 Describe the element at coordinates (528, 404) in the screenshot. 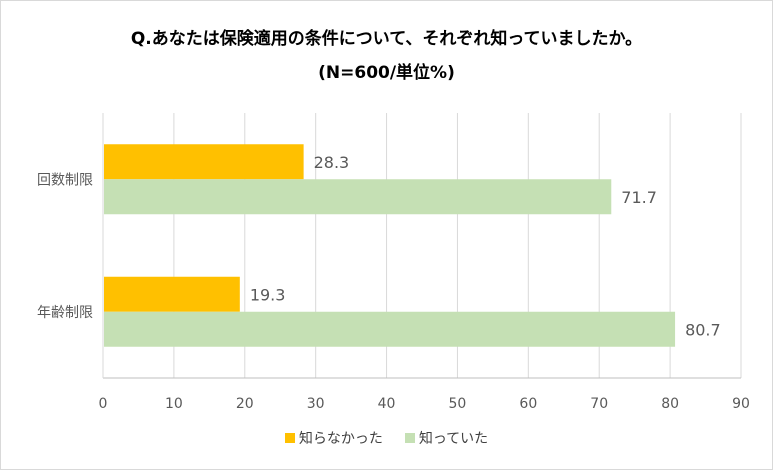

I see `x-tick-label-60: 60` at that location.